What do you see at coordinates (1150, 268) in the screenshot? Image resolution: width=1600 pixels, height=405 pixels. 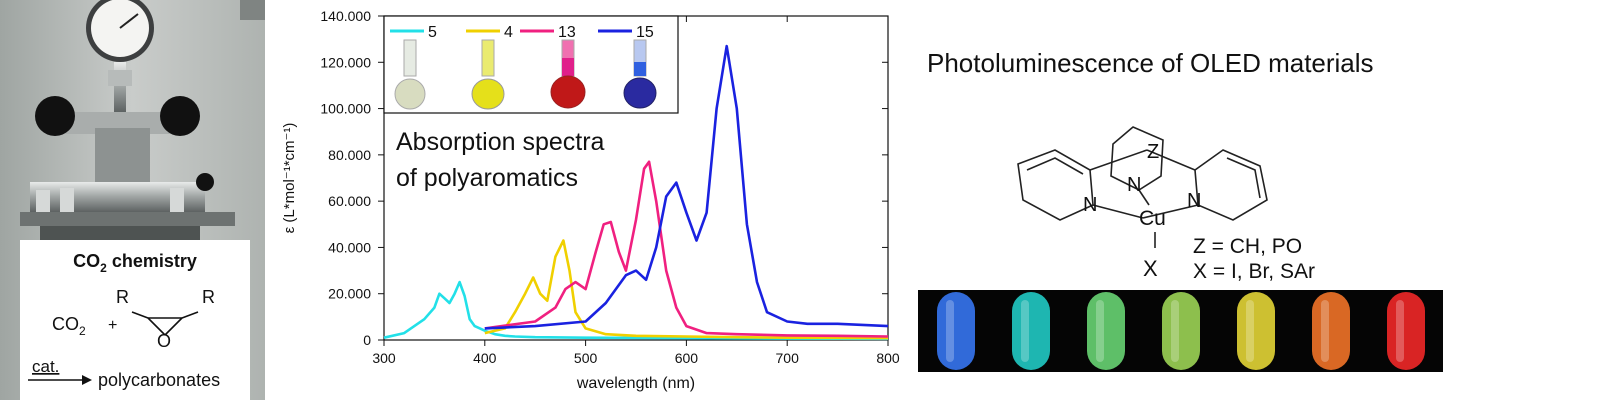 I see `atom-x: X` at bounding box center [1150, 268].